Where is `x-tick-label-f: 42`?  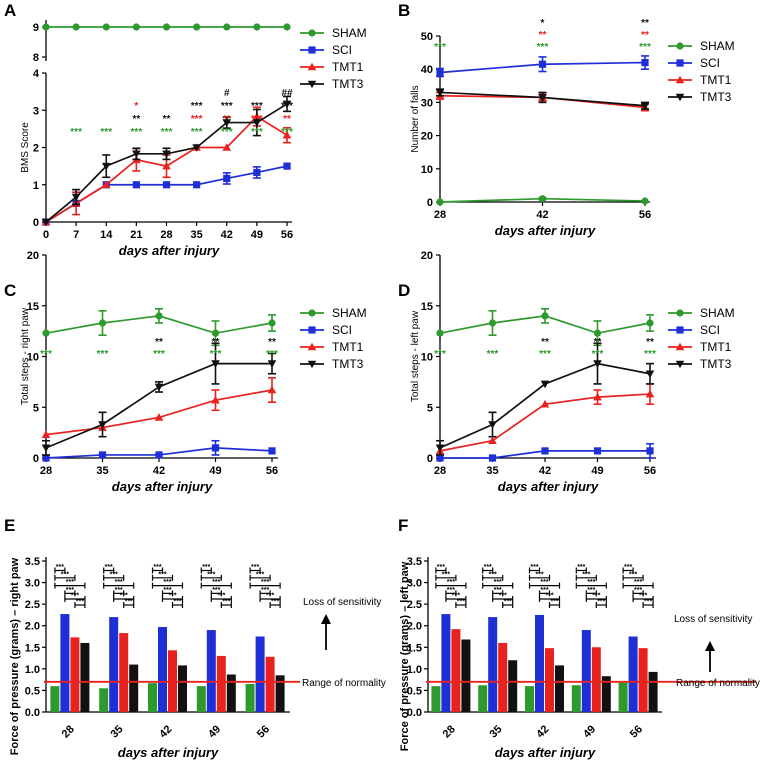
x-tick-label-f: 42 is located at coordinates (542, 731).